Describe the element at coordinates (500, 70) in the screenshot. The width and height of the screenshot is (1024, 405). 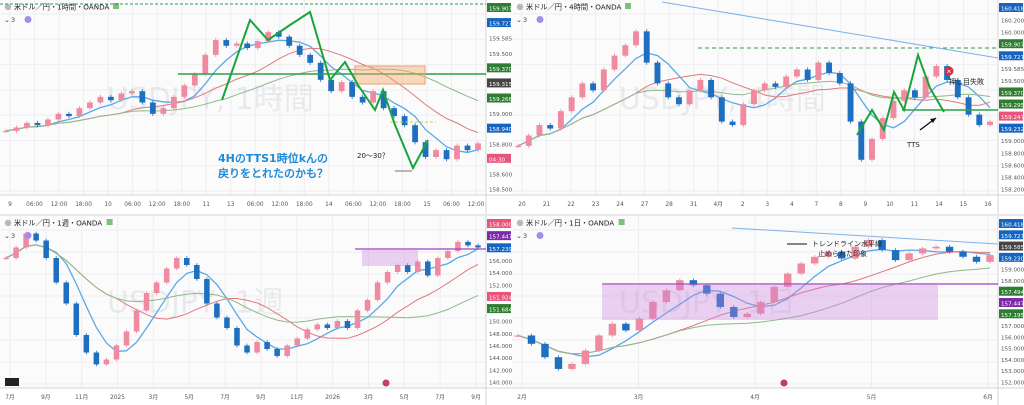
I see `price-badge-label: 159.370` at that location.